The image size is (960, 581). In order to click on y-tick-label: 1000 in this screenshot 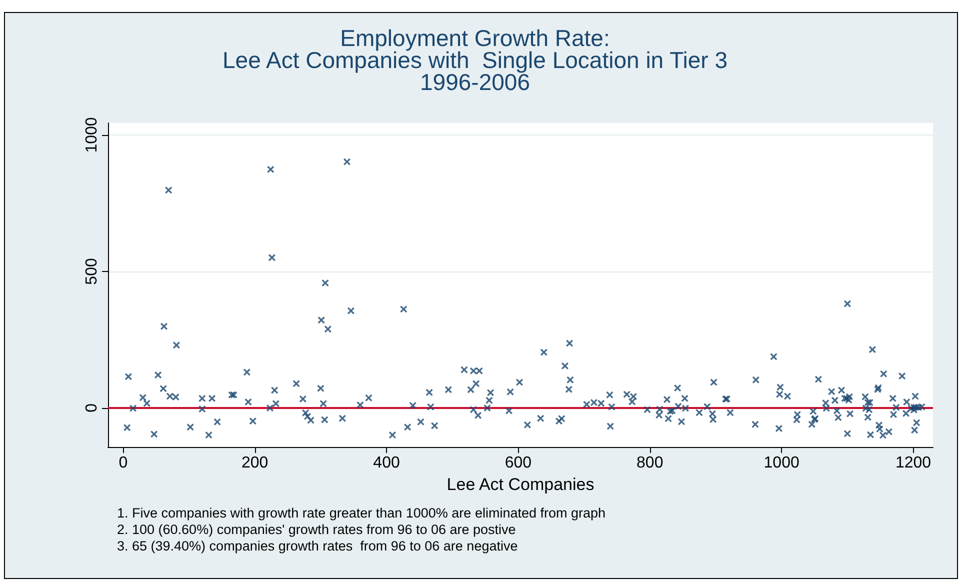, I will do `click(92, 135)`.